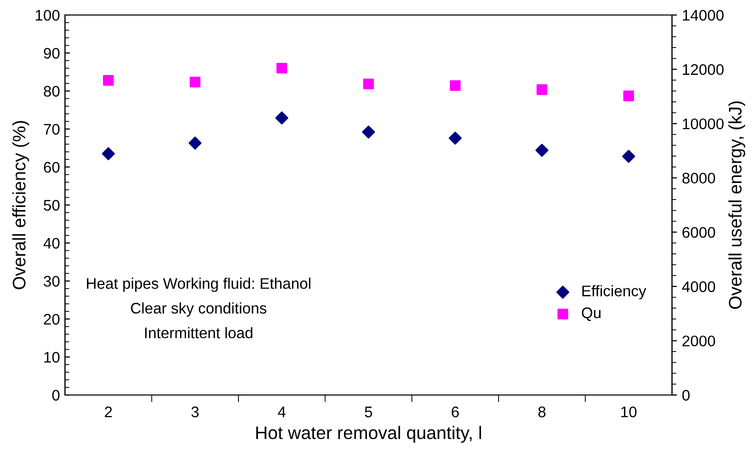 The height and width of the screenshot is (450, 753). I want to click on x-tick-label: 10, so click(629, 412).